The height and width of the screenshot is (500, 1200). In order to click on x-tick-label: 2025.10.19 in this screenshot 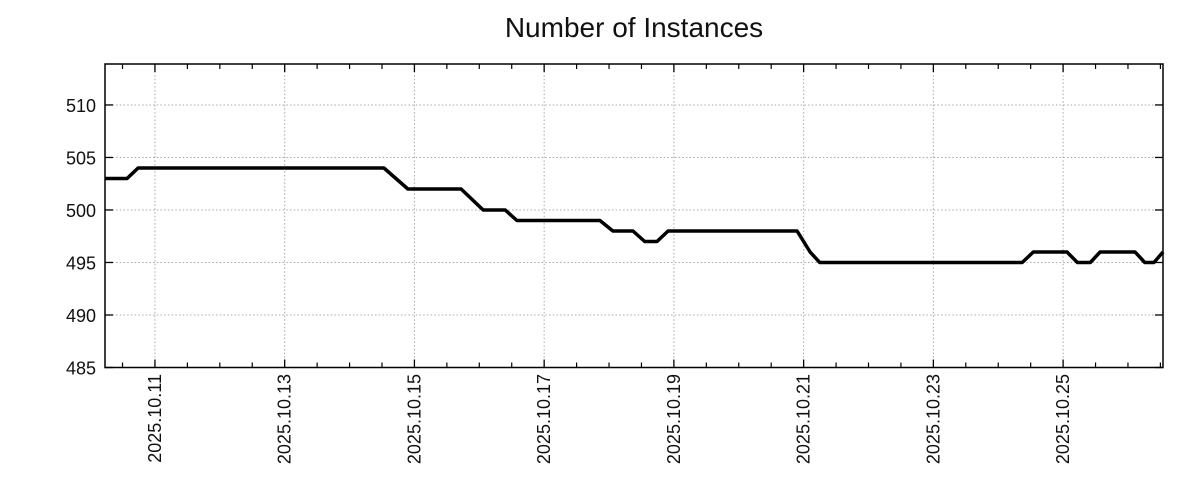, I will do `click(674, 419)`.